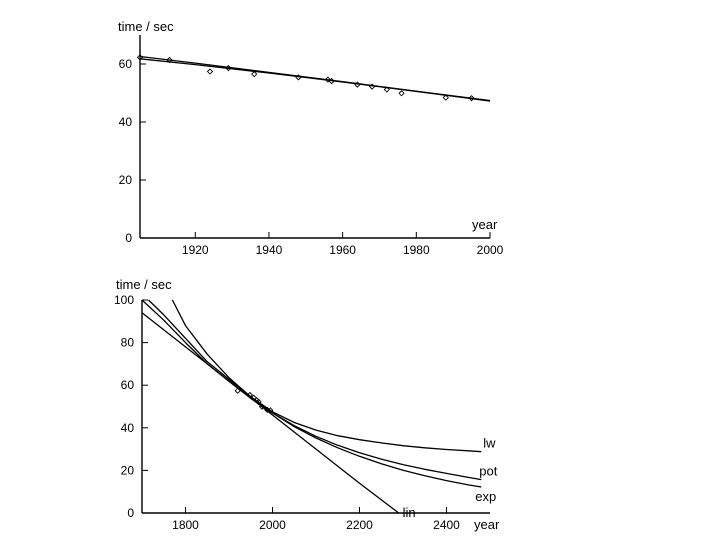 The width and height of the screenshot is (720, 545). Describe the element at coordinates (146, 26) in the screenshot. I see `top-ylabel: time / sec` at that location.